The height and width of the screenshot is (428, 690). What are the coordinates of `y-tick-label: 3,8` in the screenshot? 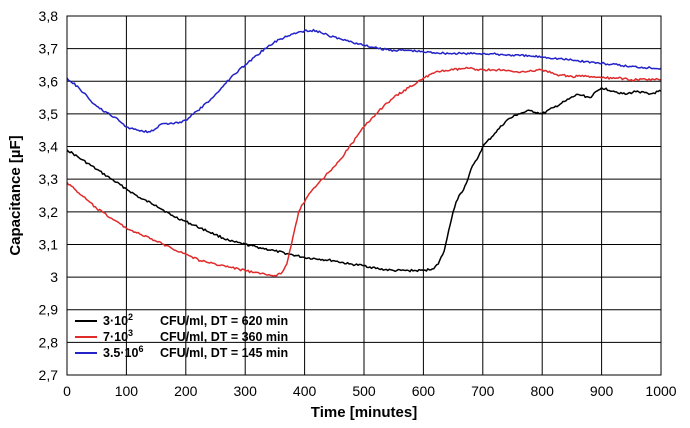 It's located at (49, 16).